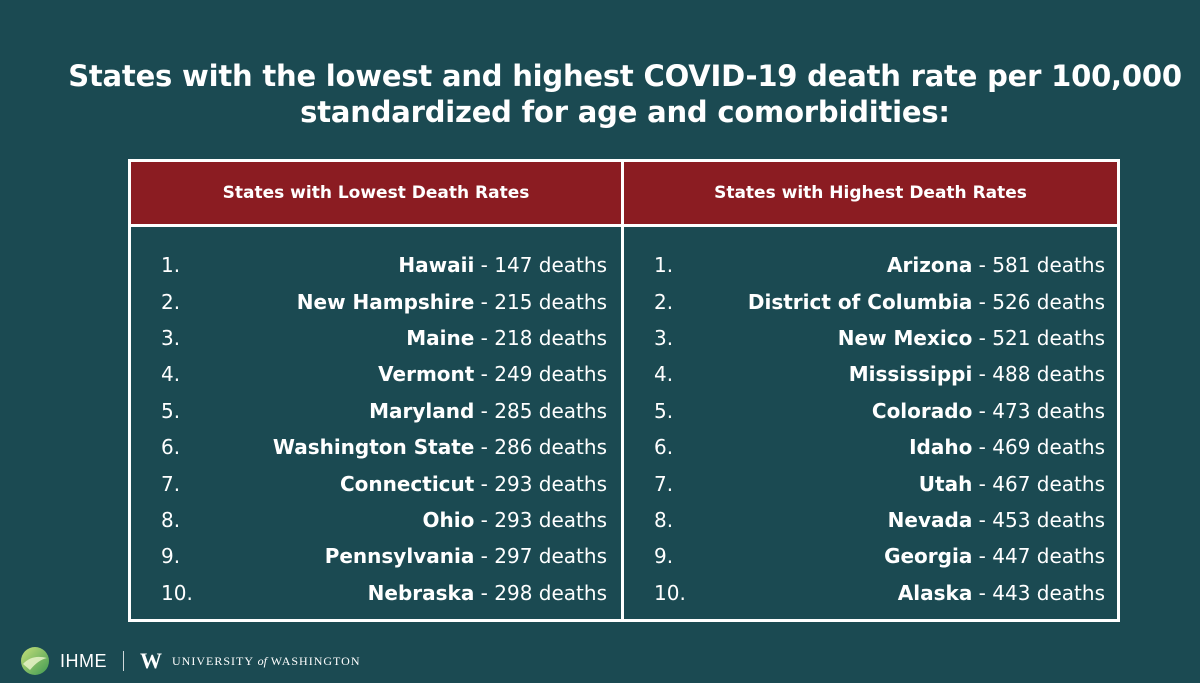  I want to click on death-count: 297 deaths, so click(550, 556).